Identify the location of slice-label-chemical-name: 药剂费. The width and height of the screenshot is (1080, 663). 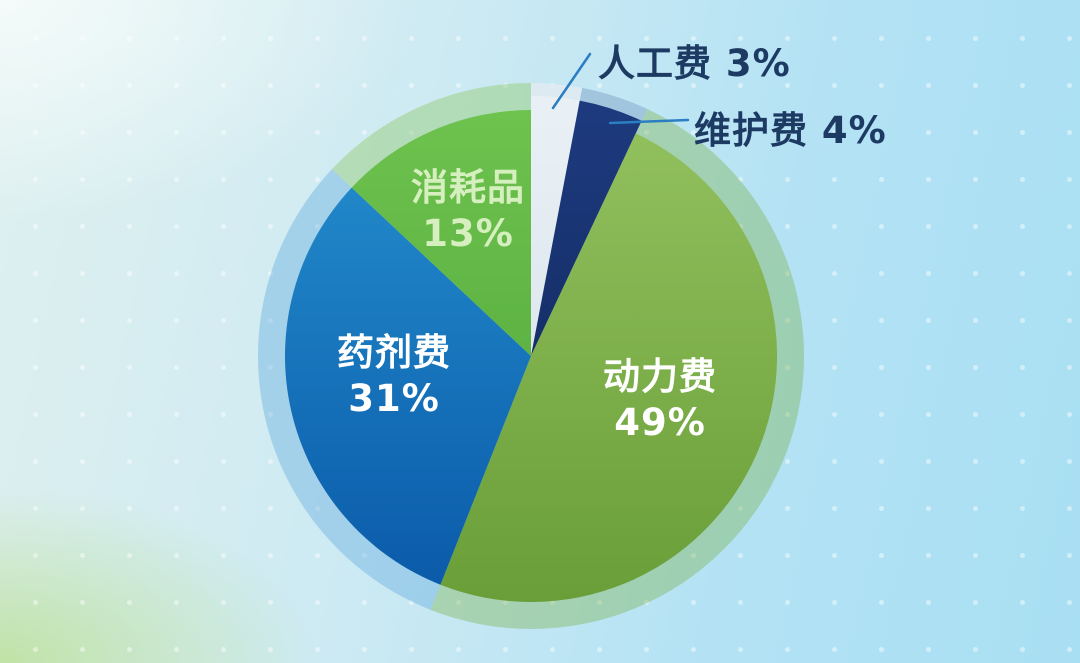
(394, 352).